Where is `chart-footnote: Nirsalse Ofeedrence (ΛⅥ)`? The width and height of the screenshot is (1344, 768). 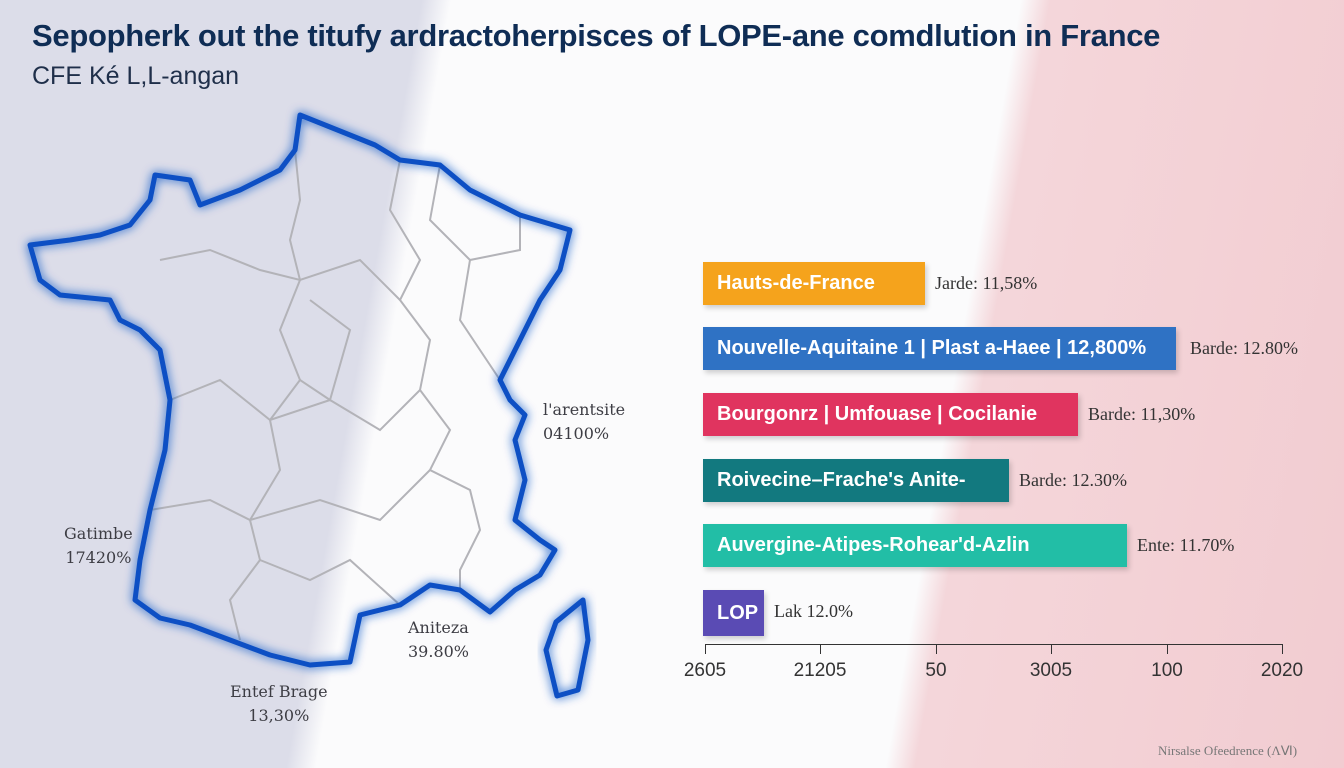
chart-footnote: Nirsalse Ofeedrence (ΛⅥ) is located at coordinates (1228, 750).